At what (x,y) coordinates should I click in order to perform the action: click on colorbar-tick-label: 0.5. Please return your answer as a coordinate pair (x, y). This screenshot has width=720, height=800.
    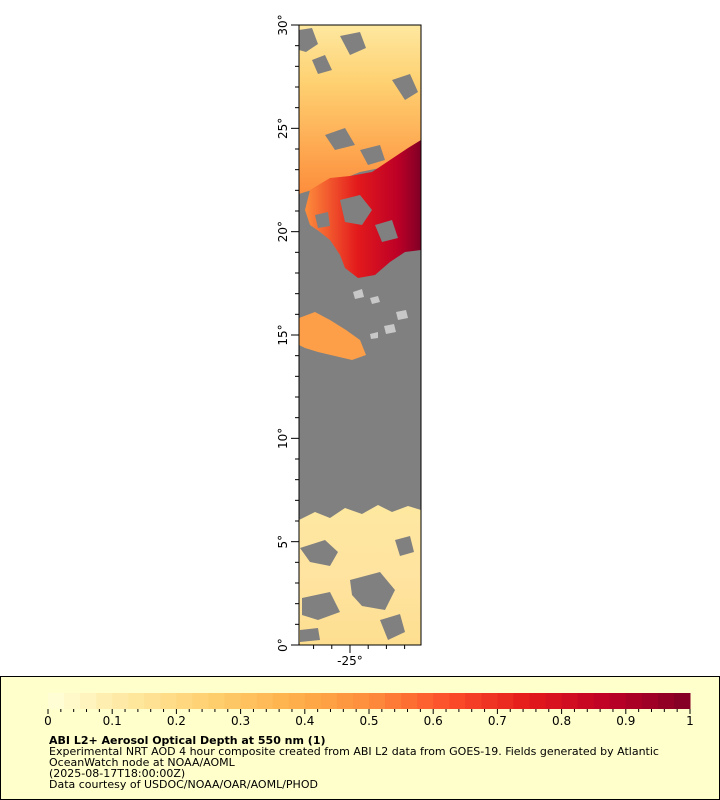
    Looking at the image, I should click on (368, 721).